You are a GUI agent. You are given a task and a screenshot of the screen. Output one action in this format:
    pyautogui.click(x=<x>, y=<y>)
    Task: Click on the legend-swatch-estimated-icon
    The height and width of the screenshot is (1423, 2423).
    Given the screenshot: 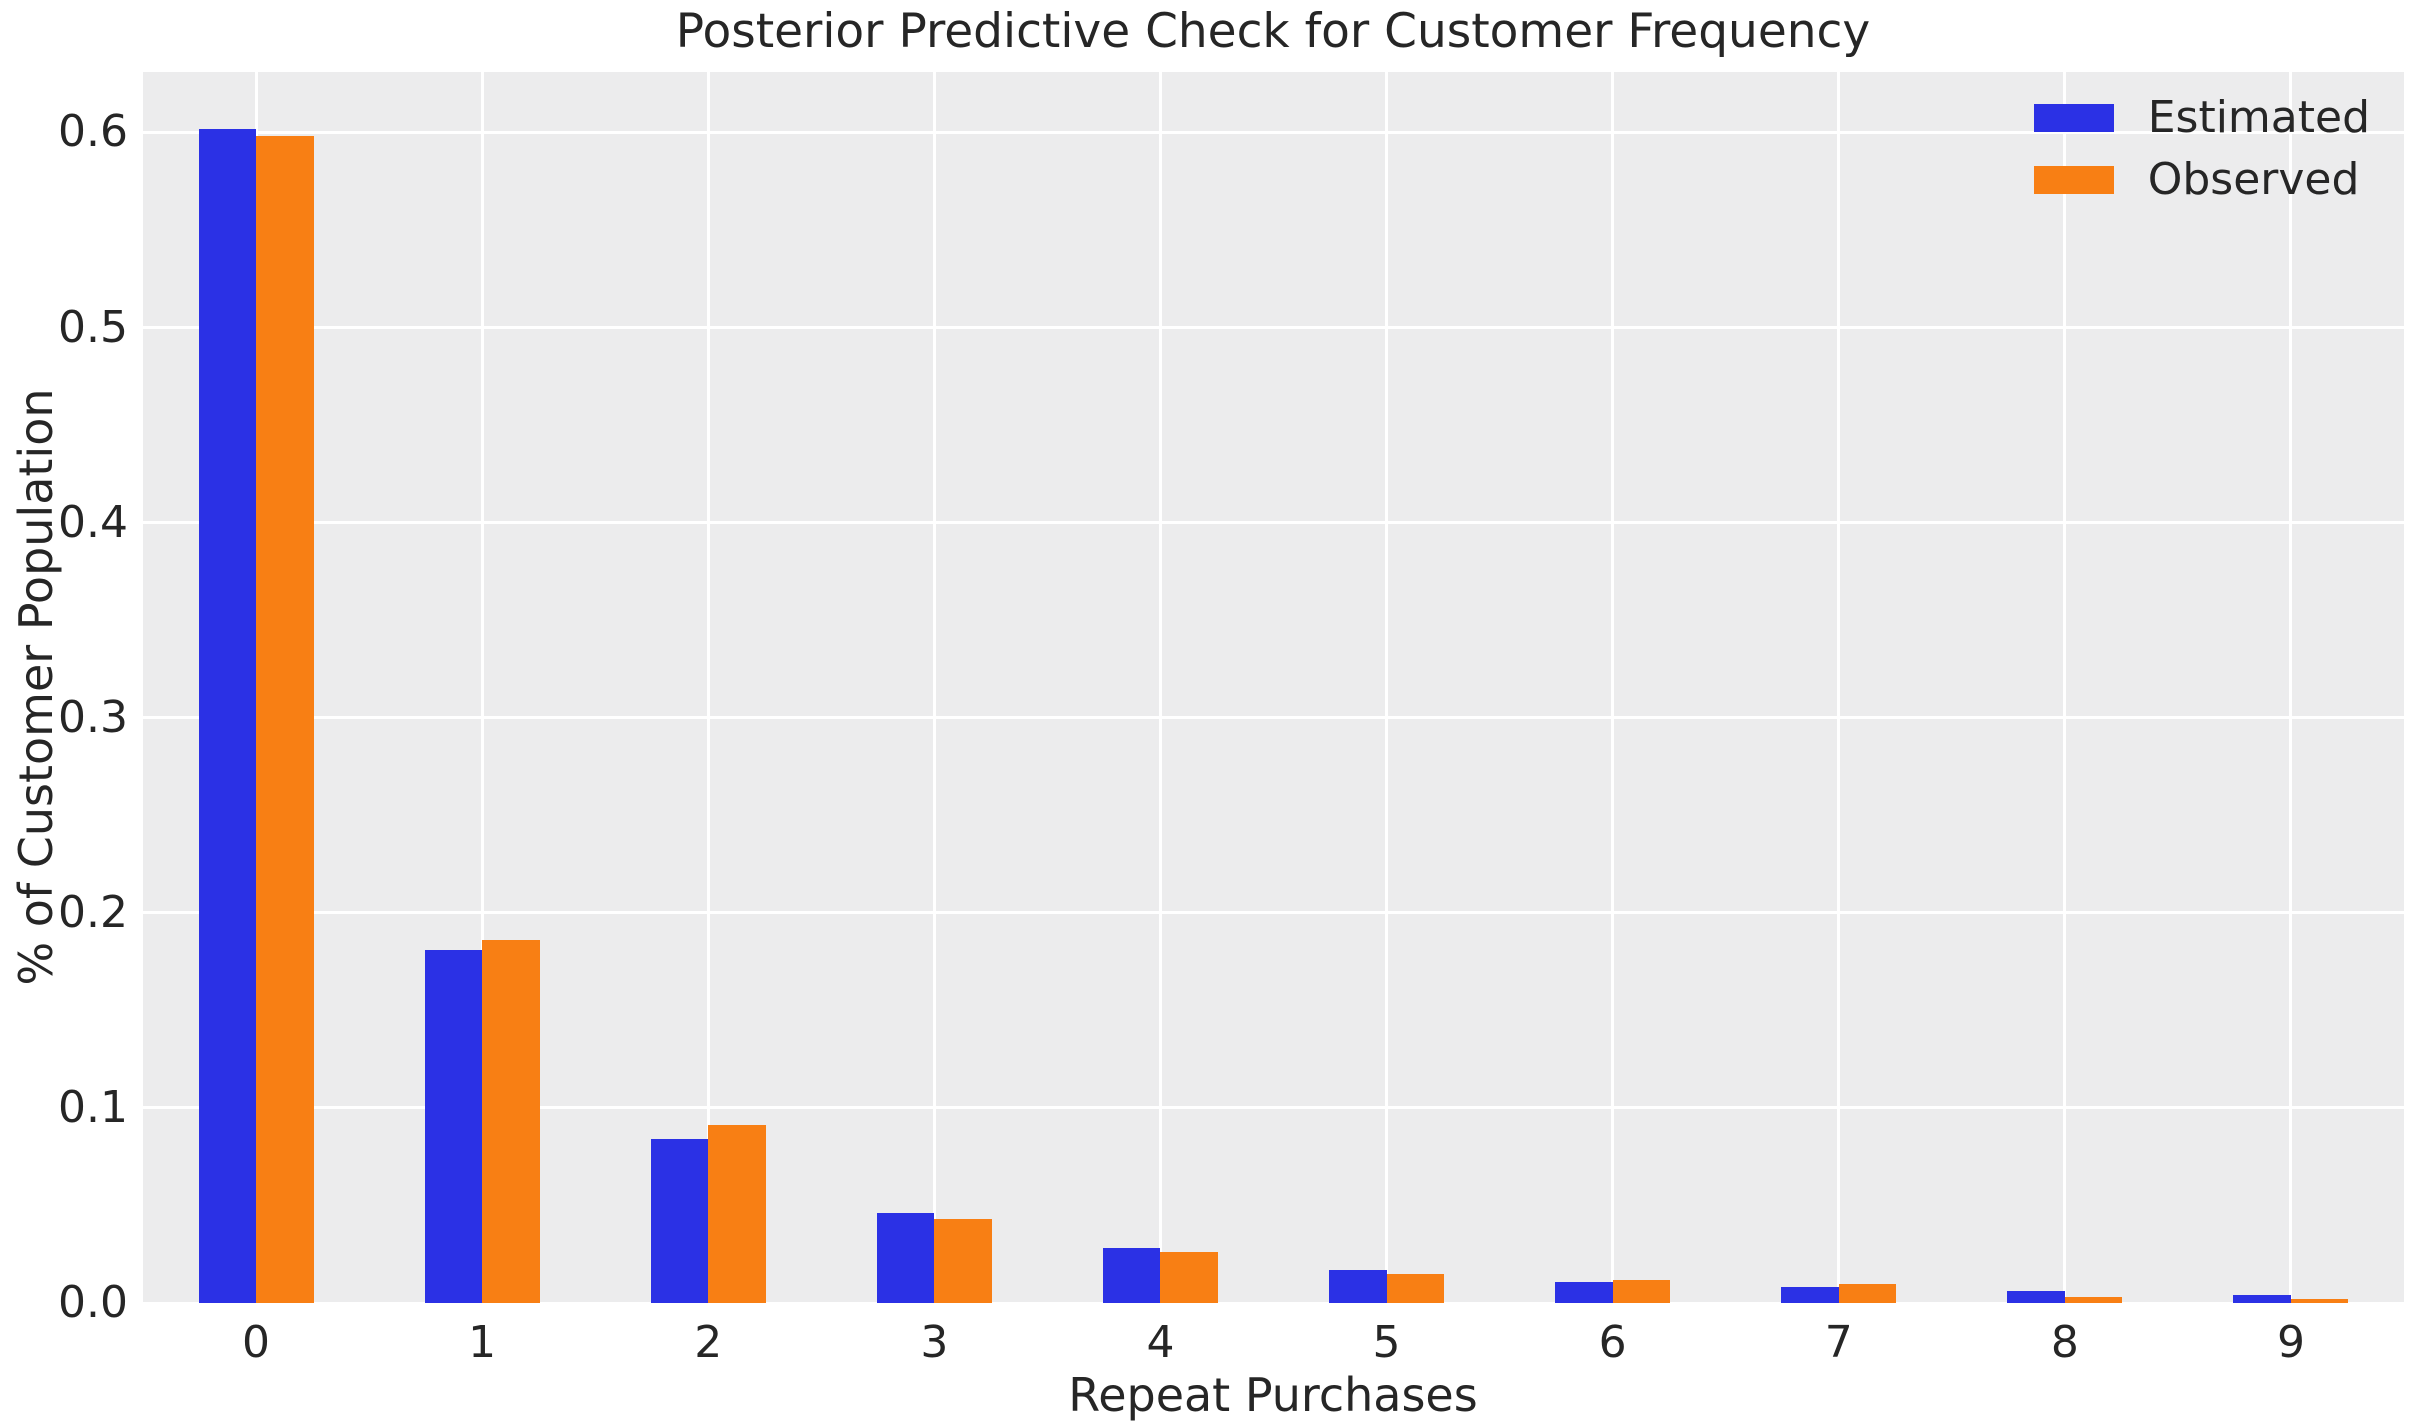 What is the action you would take?
    pyautogui.click(x=2073, y=118)
    